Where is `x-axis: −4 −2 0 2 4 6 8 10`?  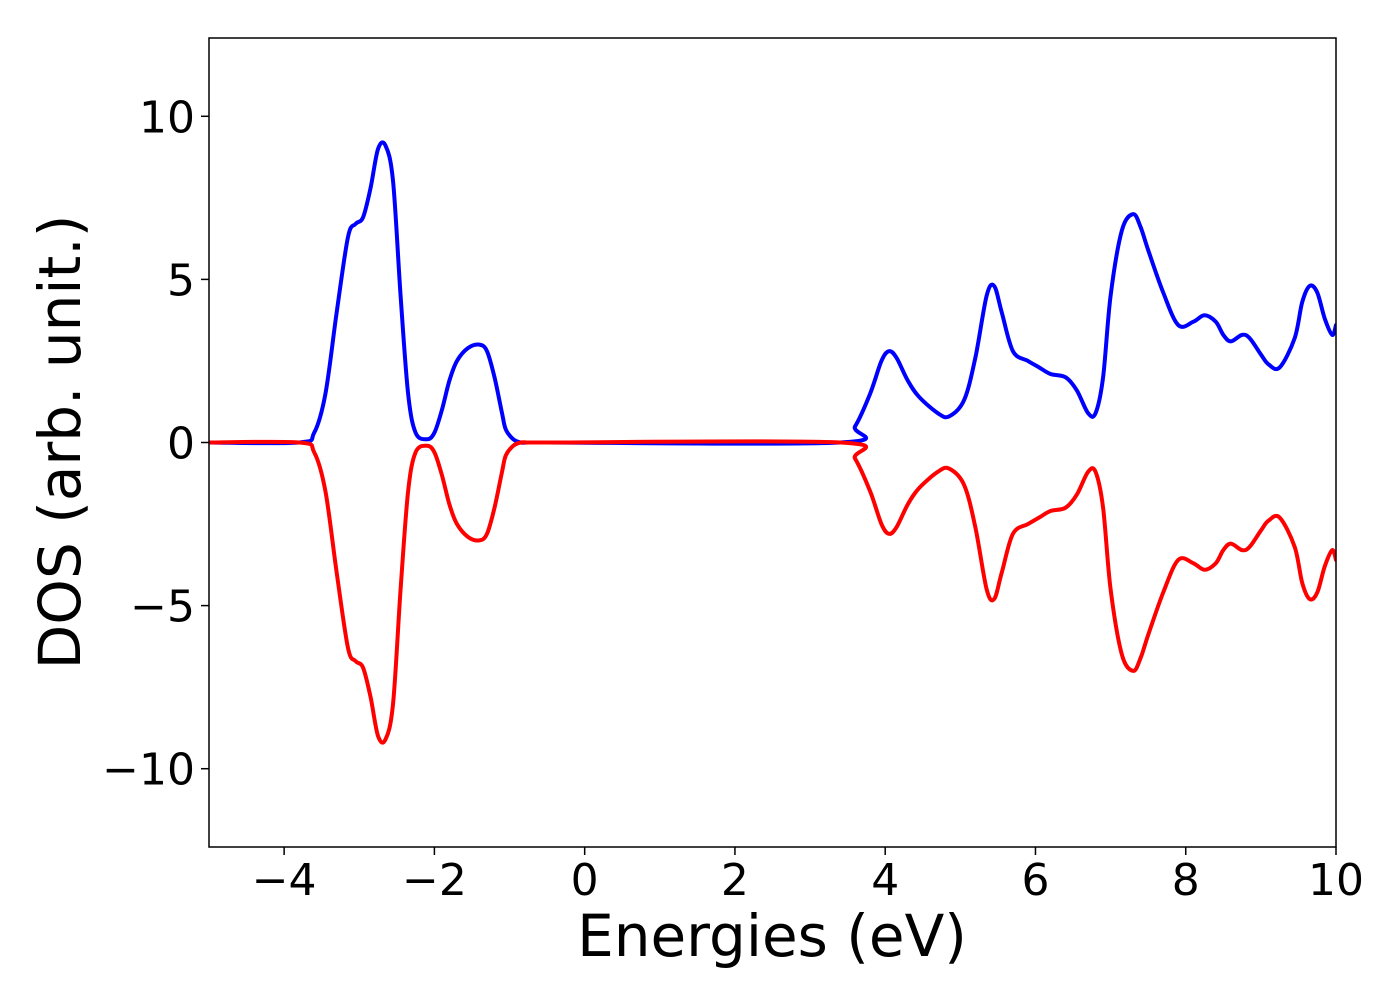 x-axis: −4 −2 0 2 4 6 8 10 is located at coordinates (808, 876).